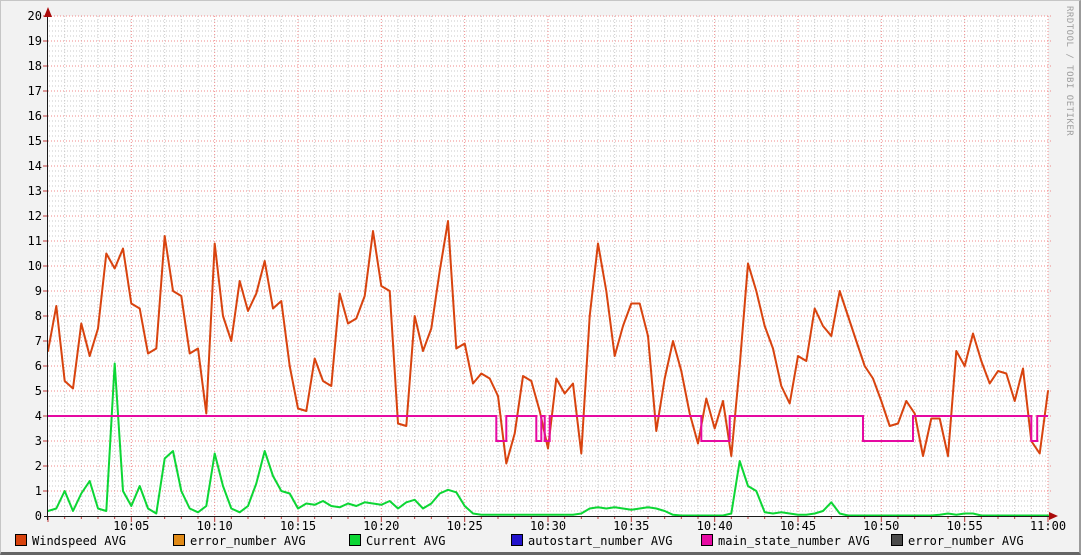 The width and height of the screenshot is (1081, 556). What do you see at coordinates (714, 526) in the screenshot?
I see `x-tick-label: 10:40` at bounding box center [714, 526].